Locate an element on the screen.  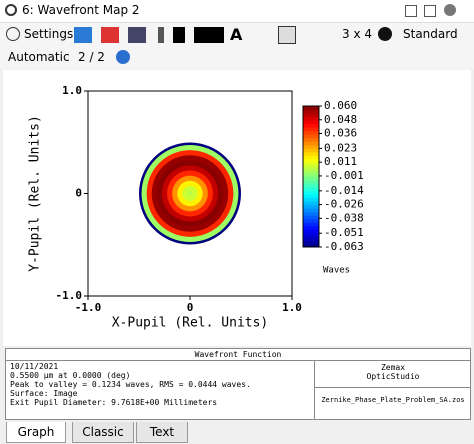
colorbar-tick-label: 0.048 is located at coordinates (340, 119).